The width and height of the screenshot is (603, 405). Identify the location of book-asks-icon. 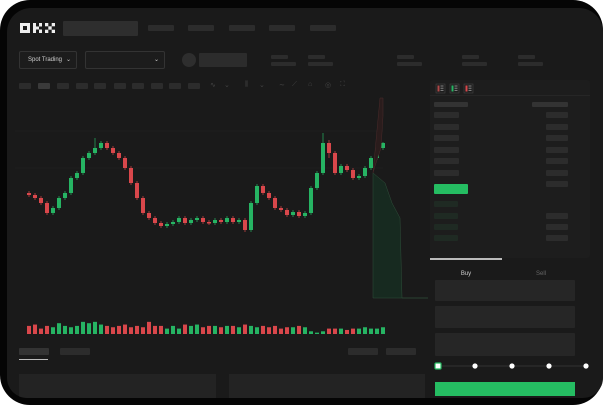
(468, 88).